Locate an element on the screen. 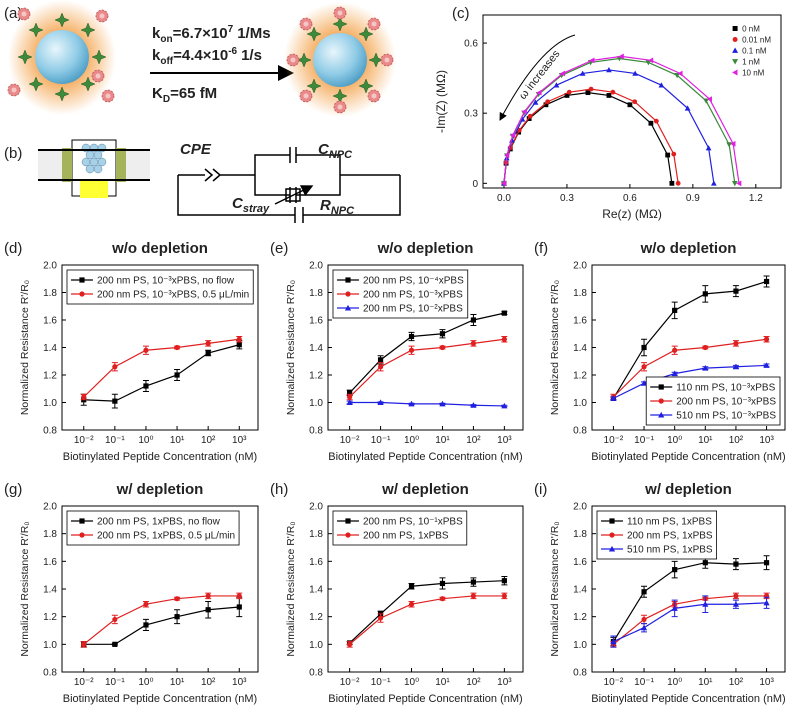 Image resolution: width=800 pixels, height=715 pixels. legend-label: 510 nm PS, 10⁻³xPBS is located at coordinates (726, 416).